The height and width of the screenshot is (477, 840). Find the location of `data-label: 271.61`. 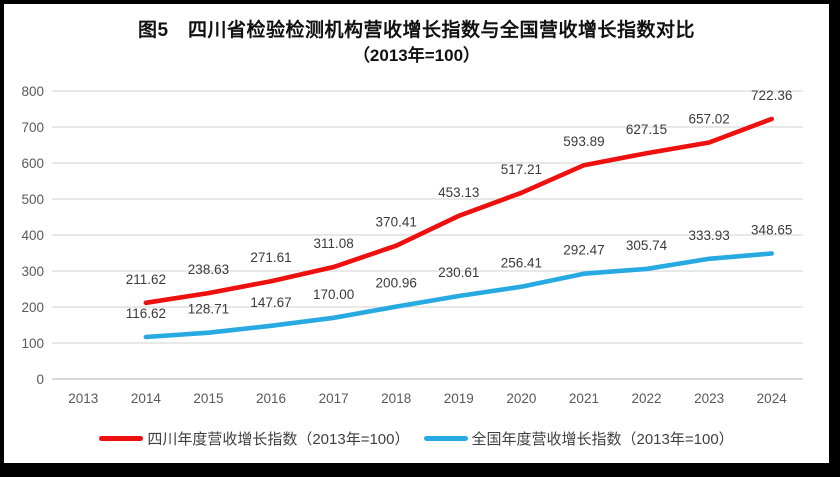

data-label: 271.61 is located at coordinates (270, 257).